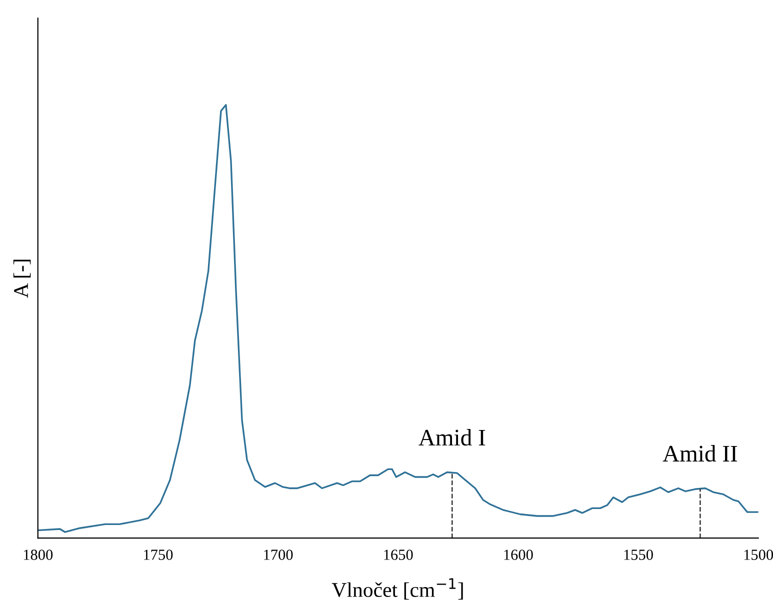 Image resolution: width=773 pixels, height=608 pixels. Describe the element at coordinates (158, 555) in the screenshot. I see `x-tick-label: 1750` at that location.